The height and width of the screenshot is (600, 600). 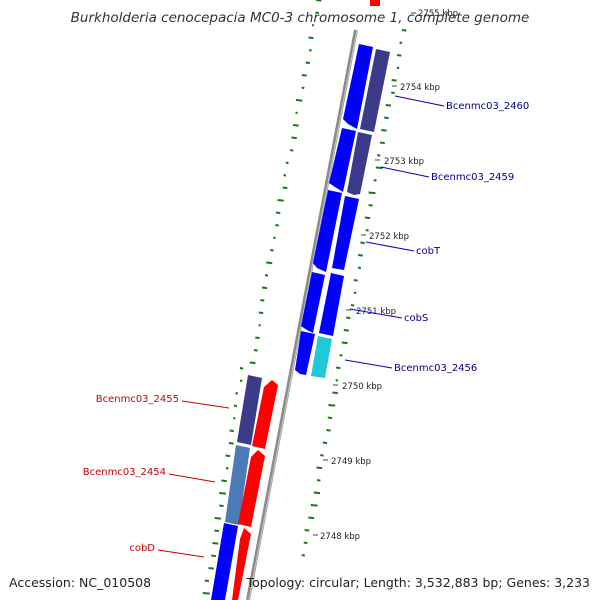 I want to click on gene-top-fragment, so click(x=375, y=3).